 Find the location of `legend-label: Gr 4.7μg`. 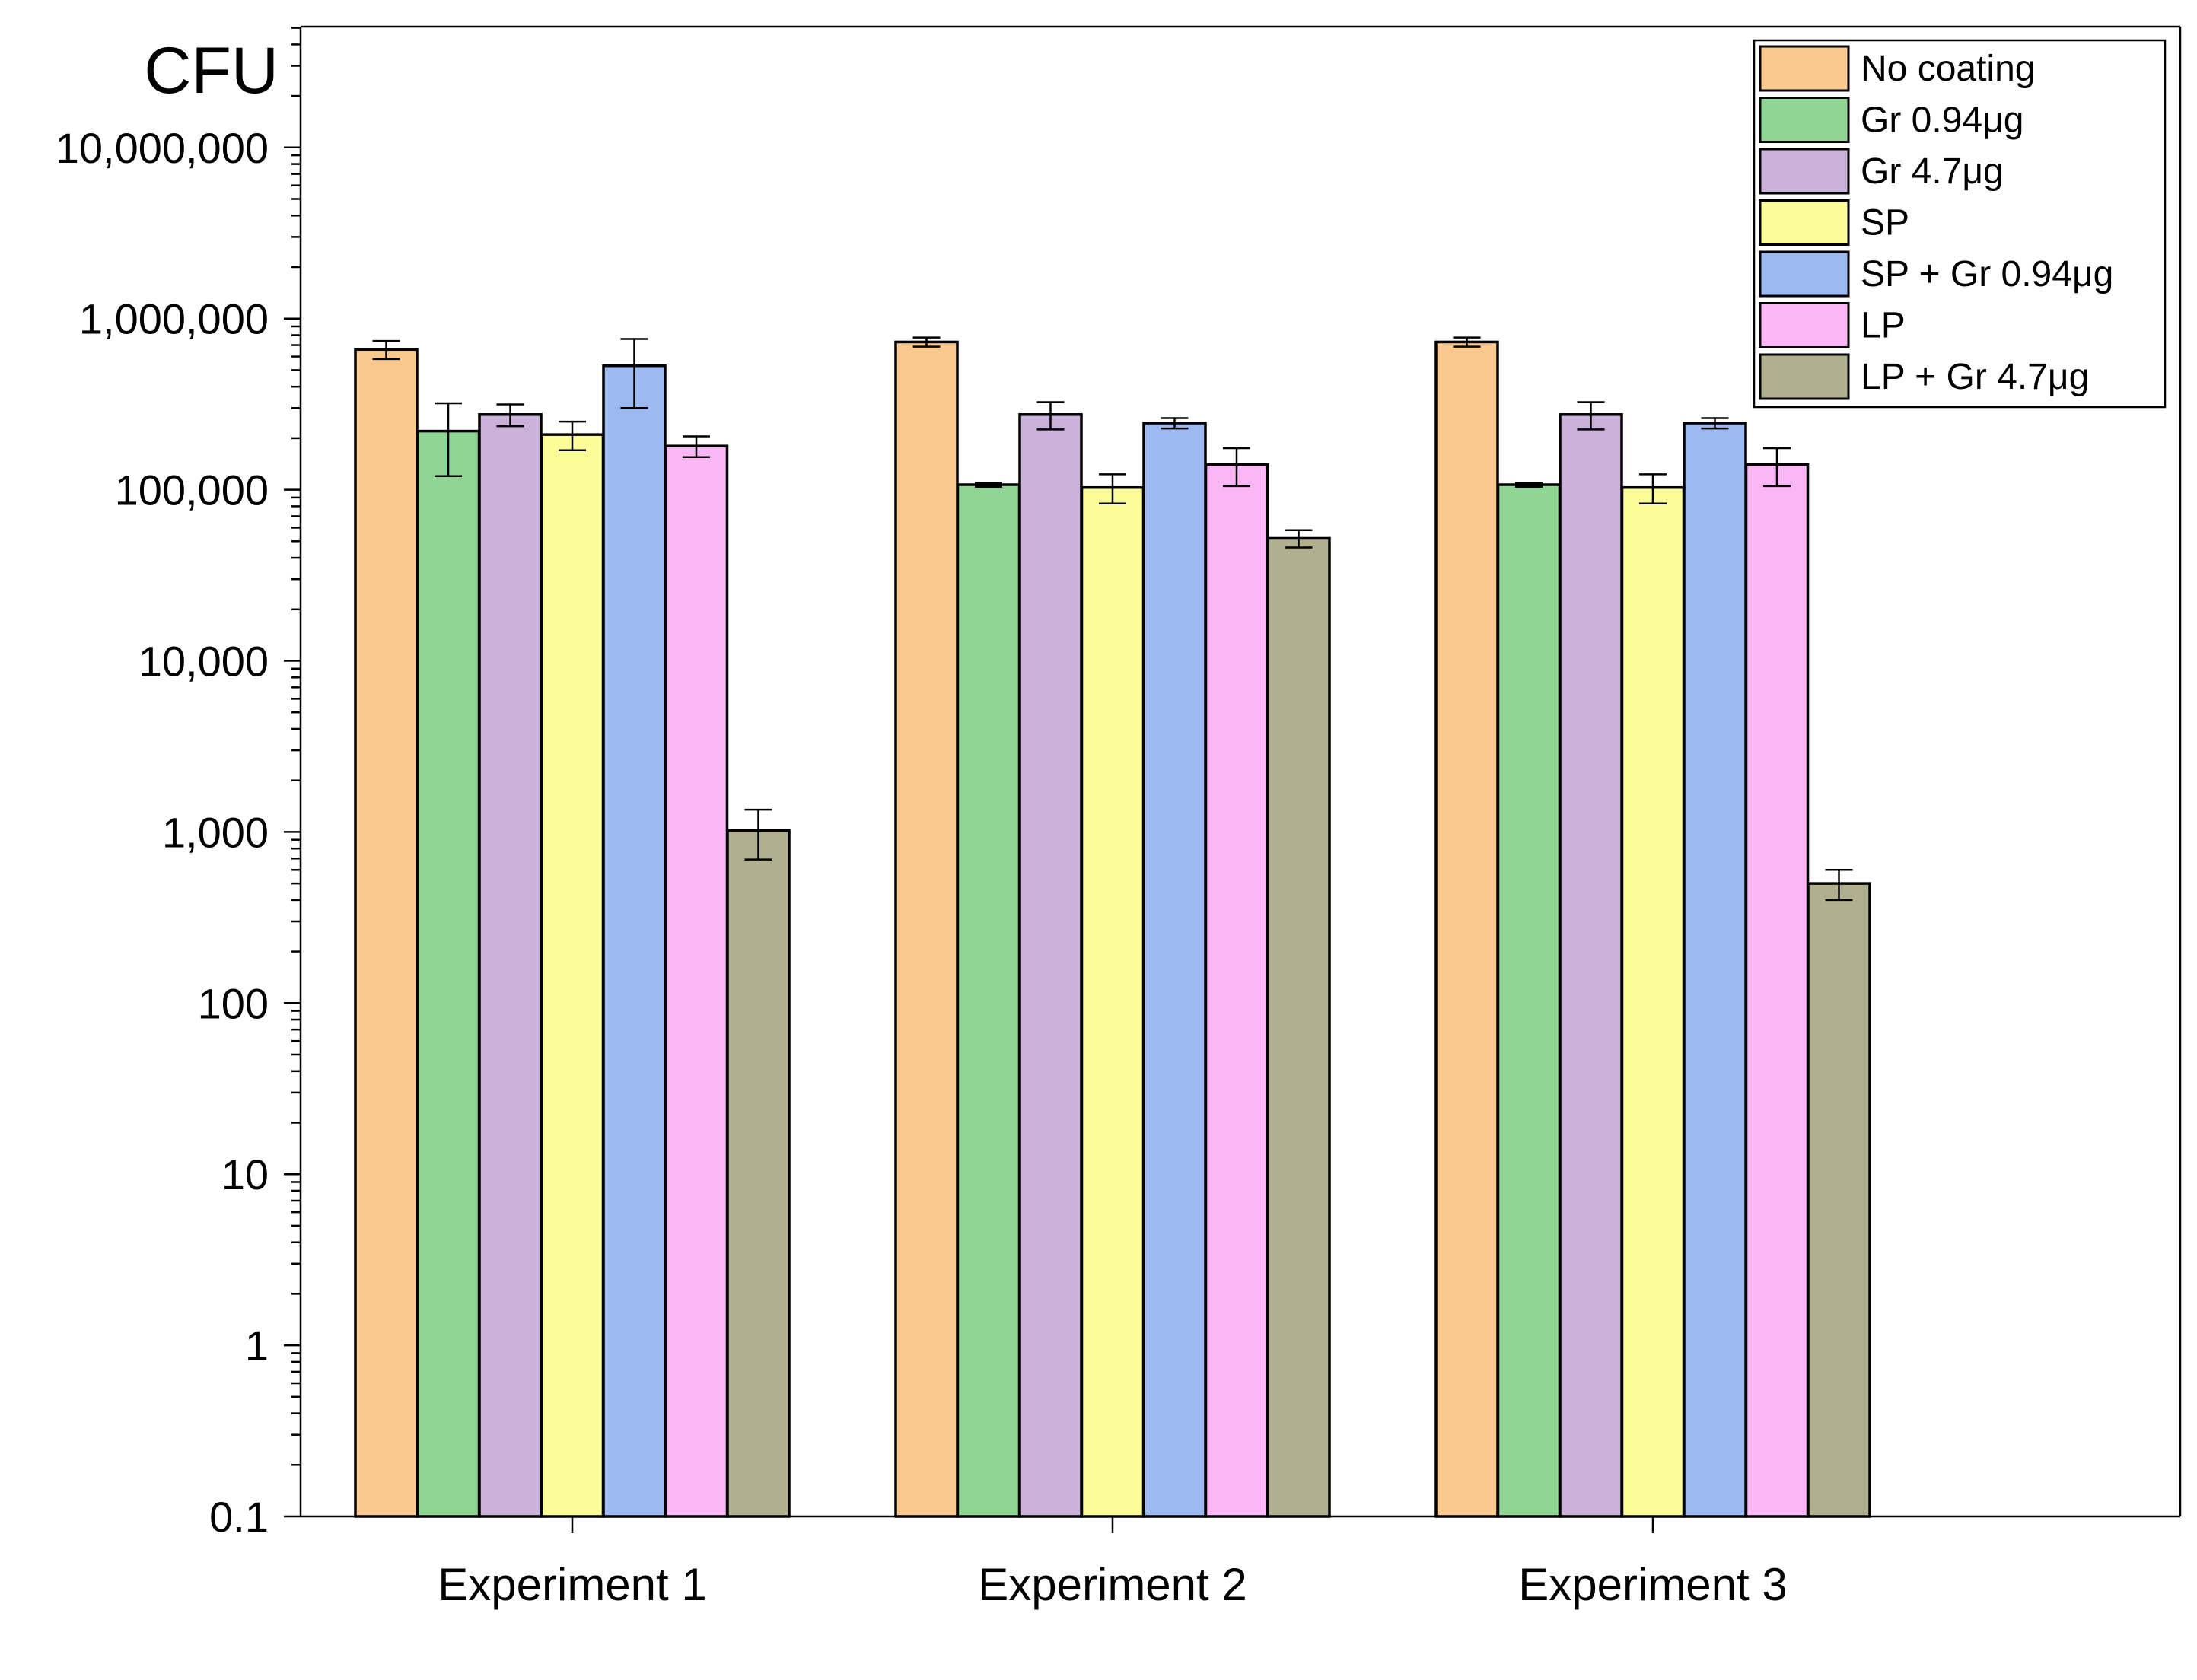

legend-label: Gr 4.7μg is located at coordinates (1933, 172).